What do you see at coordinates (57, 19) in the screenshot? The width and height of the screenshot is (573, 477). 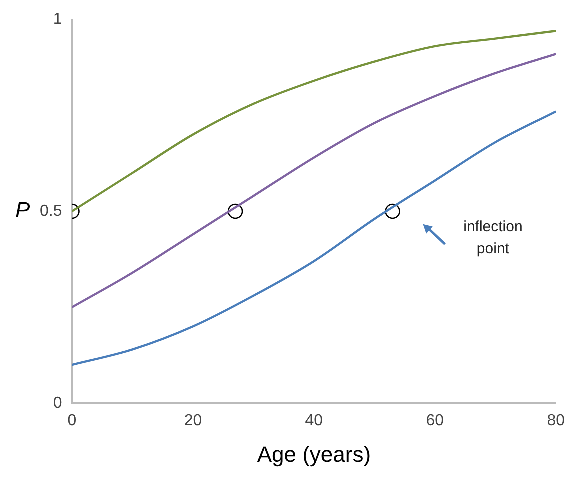 I see `y-tick-label: 1` at bounding box center [57, 19].